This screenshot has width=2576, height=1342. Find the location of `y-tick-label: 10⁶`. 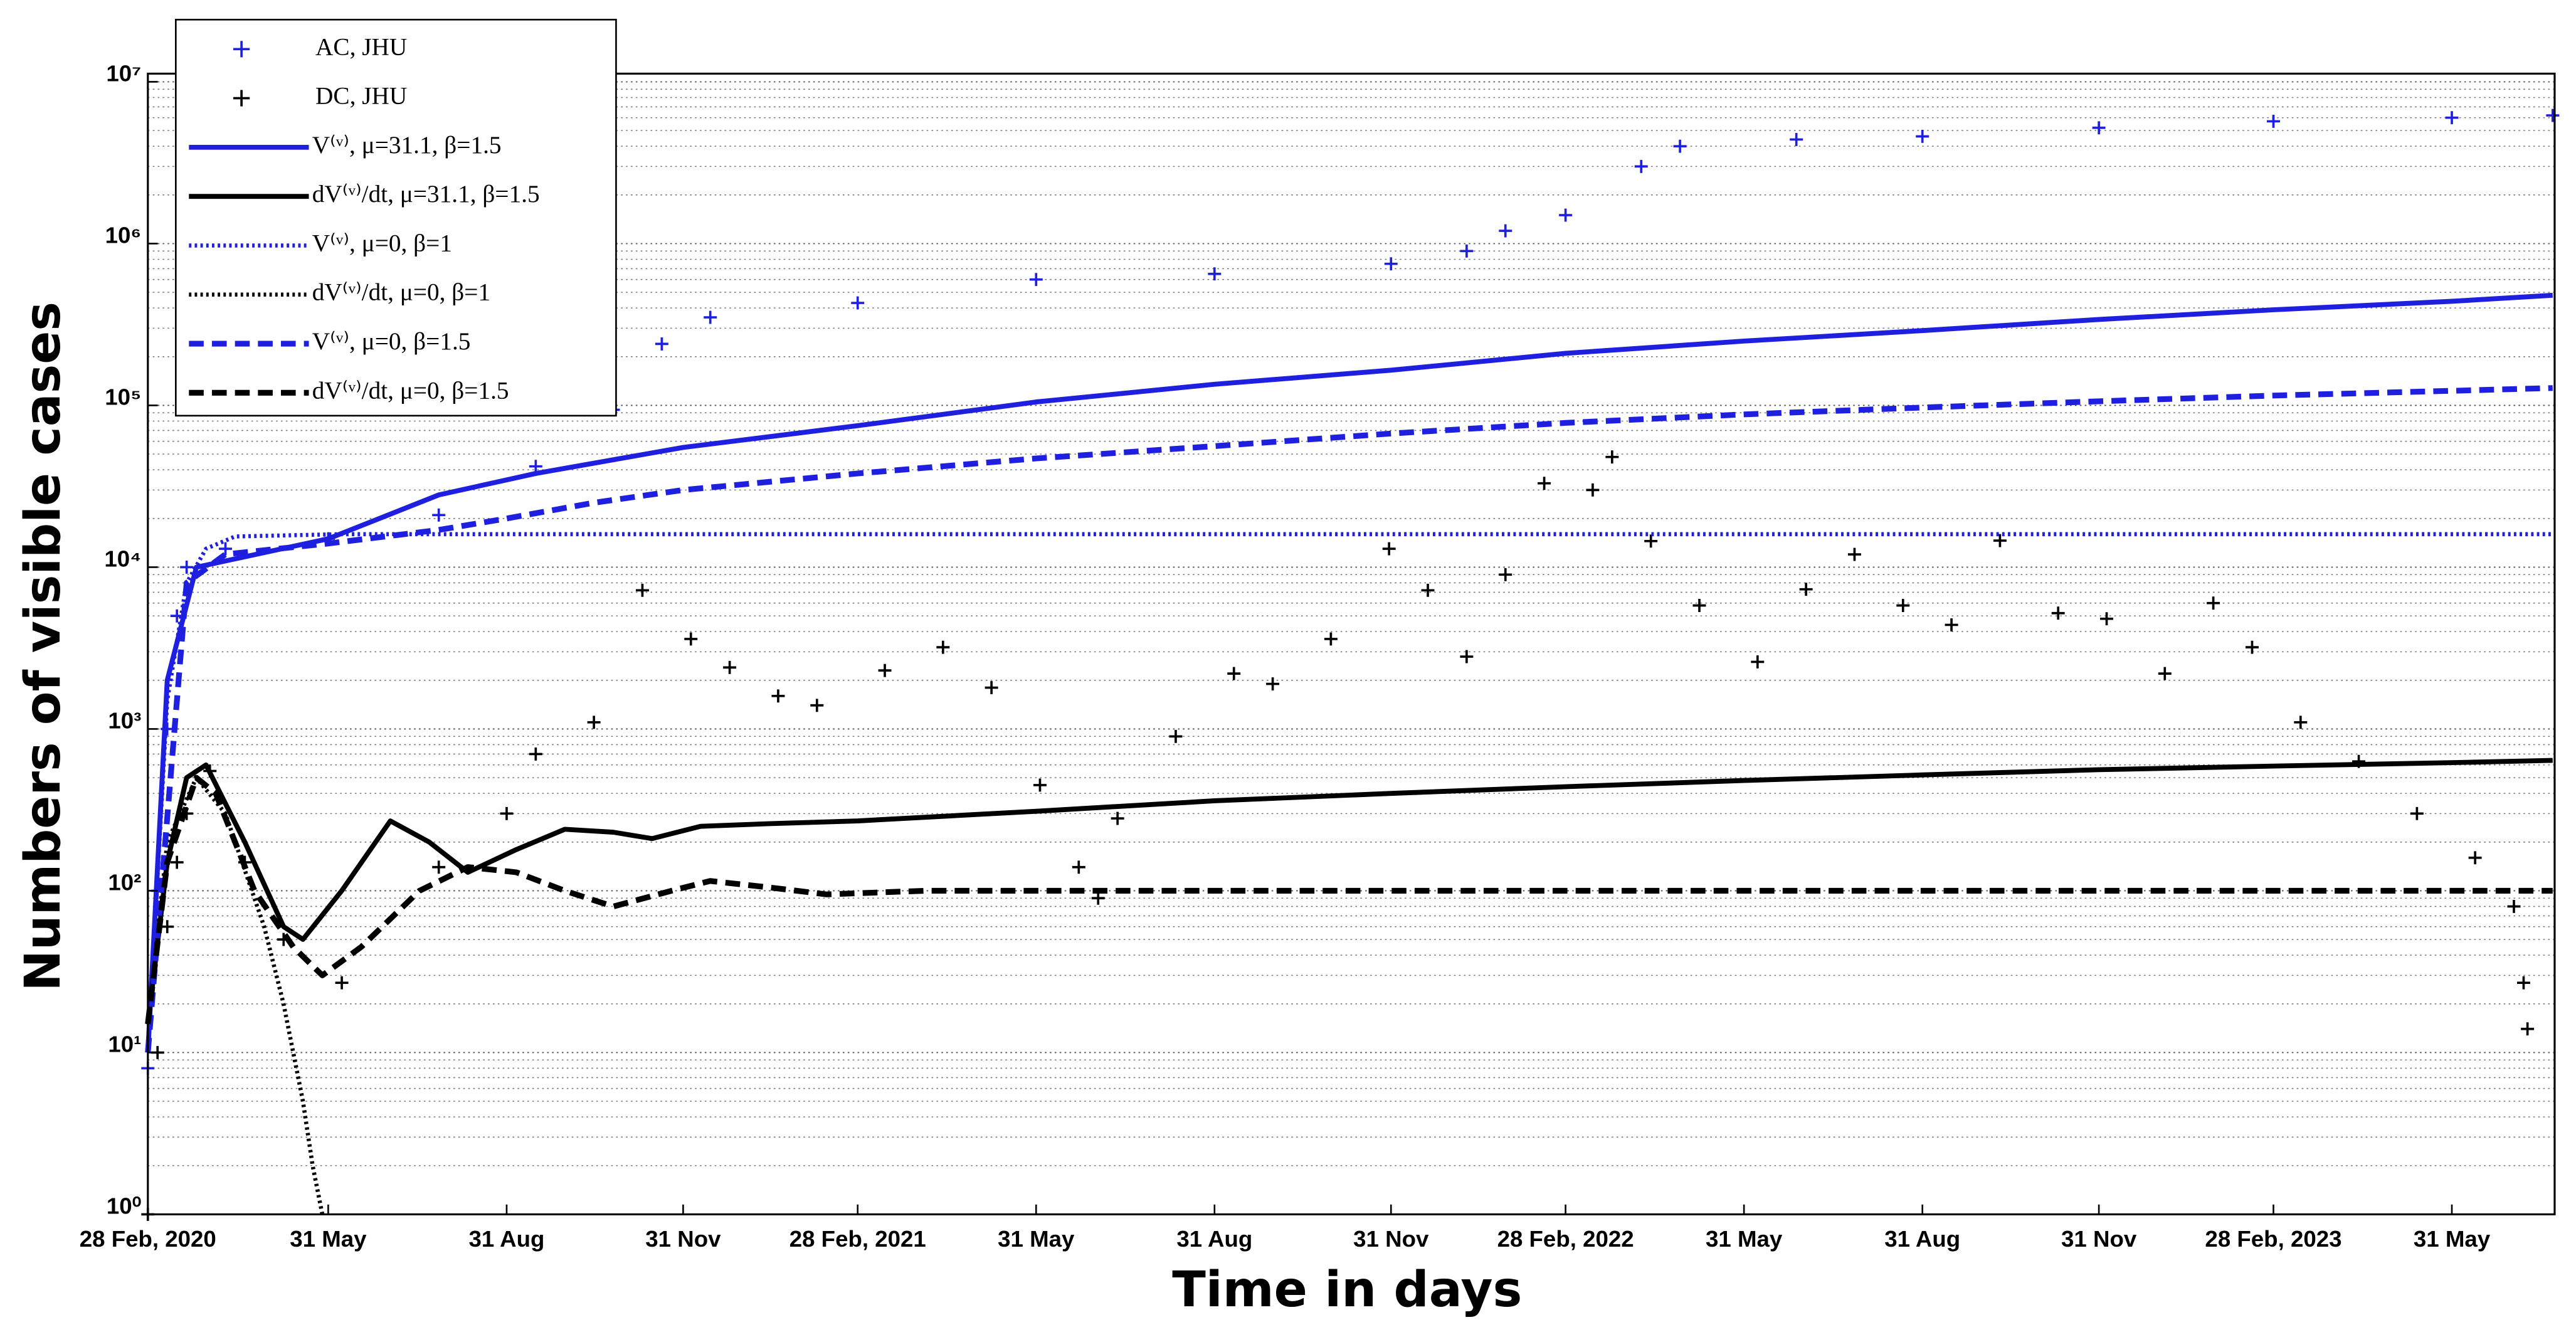

y-tick-label: 10⁶ is located at coordinates (123, 235).